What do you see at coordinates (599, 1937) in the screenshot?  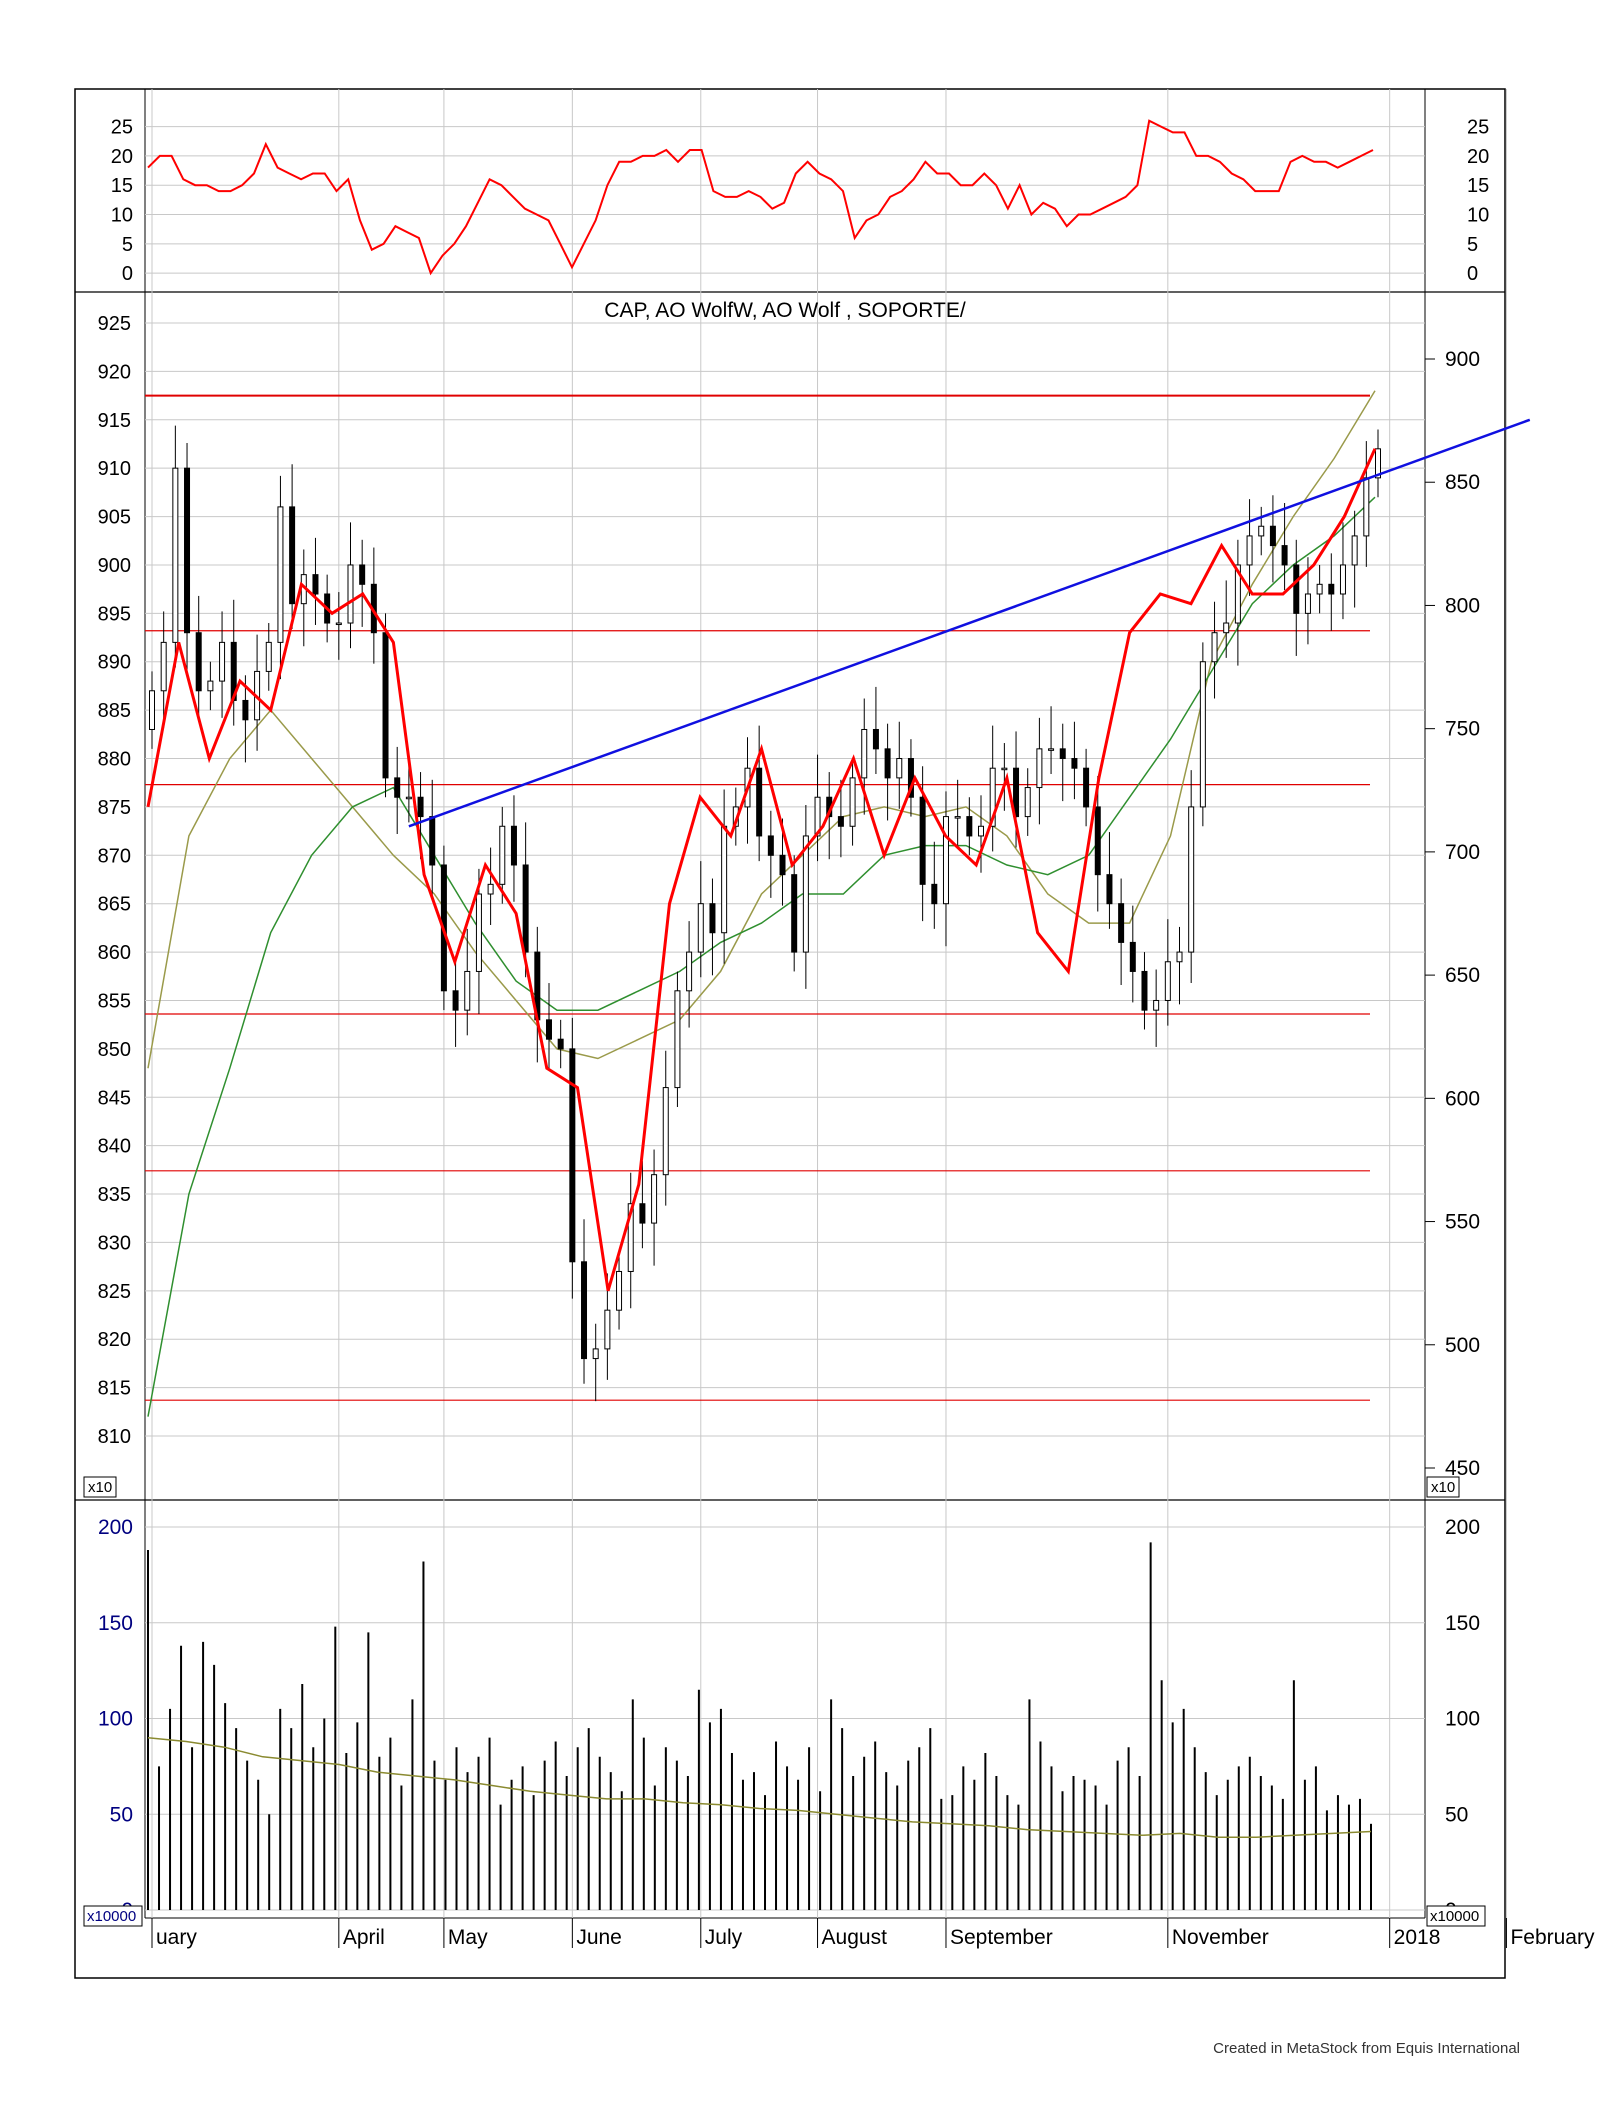 I see `time-tick-label: June` at bounding box center [599, 1937].